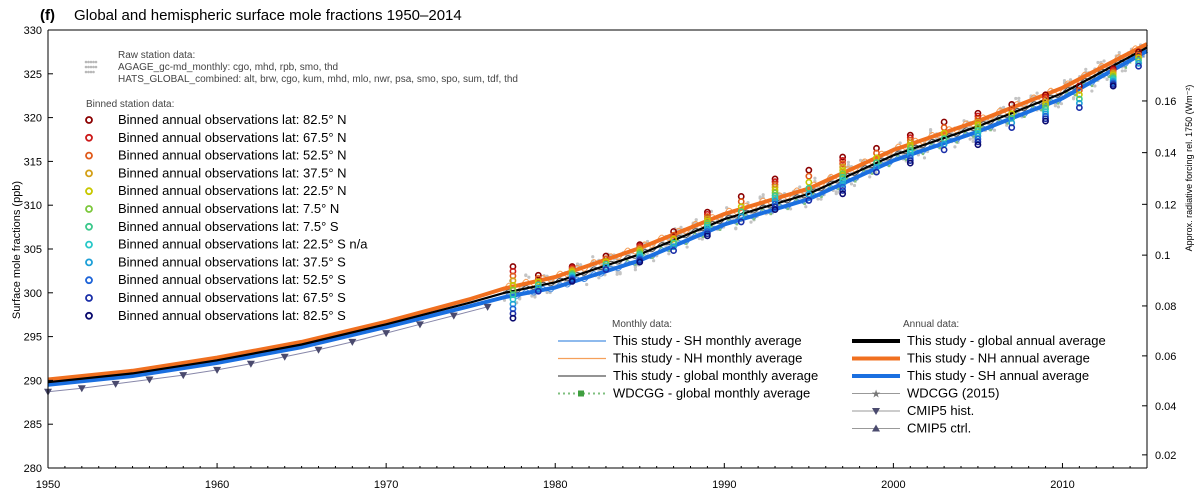 This screenshot has height=502, width=1200. I want to click on y-tick-label: 305, so click(33, 250).